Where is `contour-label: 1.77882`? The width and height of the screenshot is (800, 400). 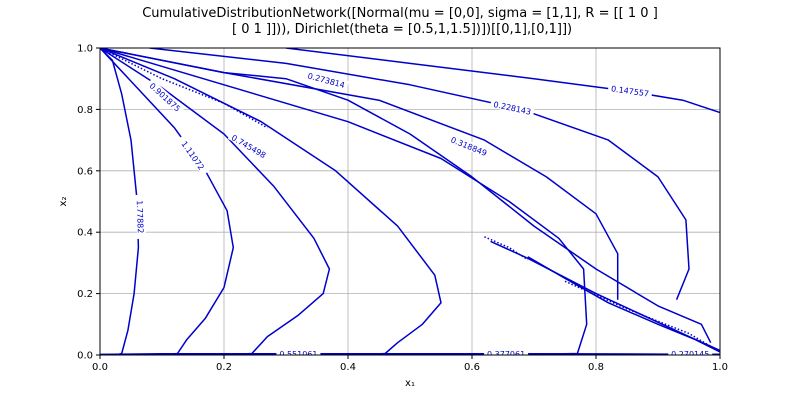
contour-label: 1.77882 is located at coordinates (140, 216).